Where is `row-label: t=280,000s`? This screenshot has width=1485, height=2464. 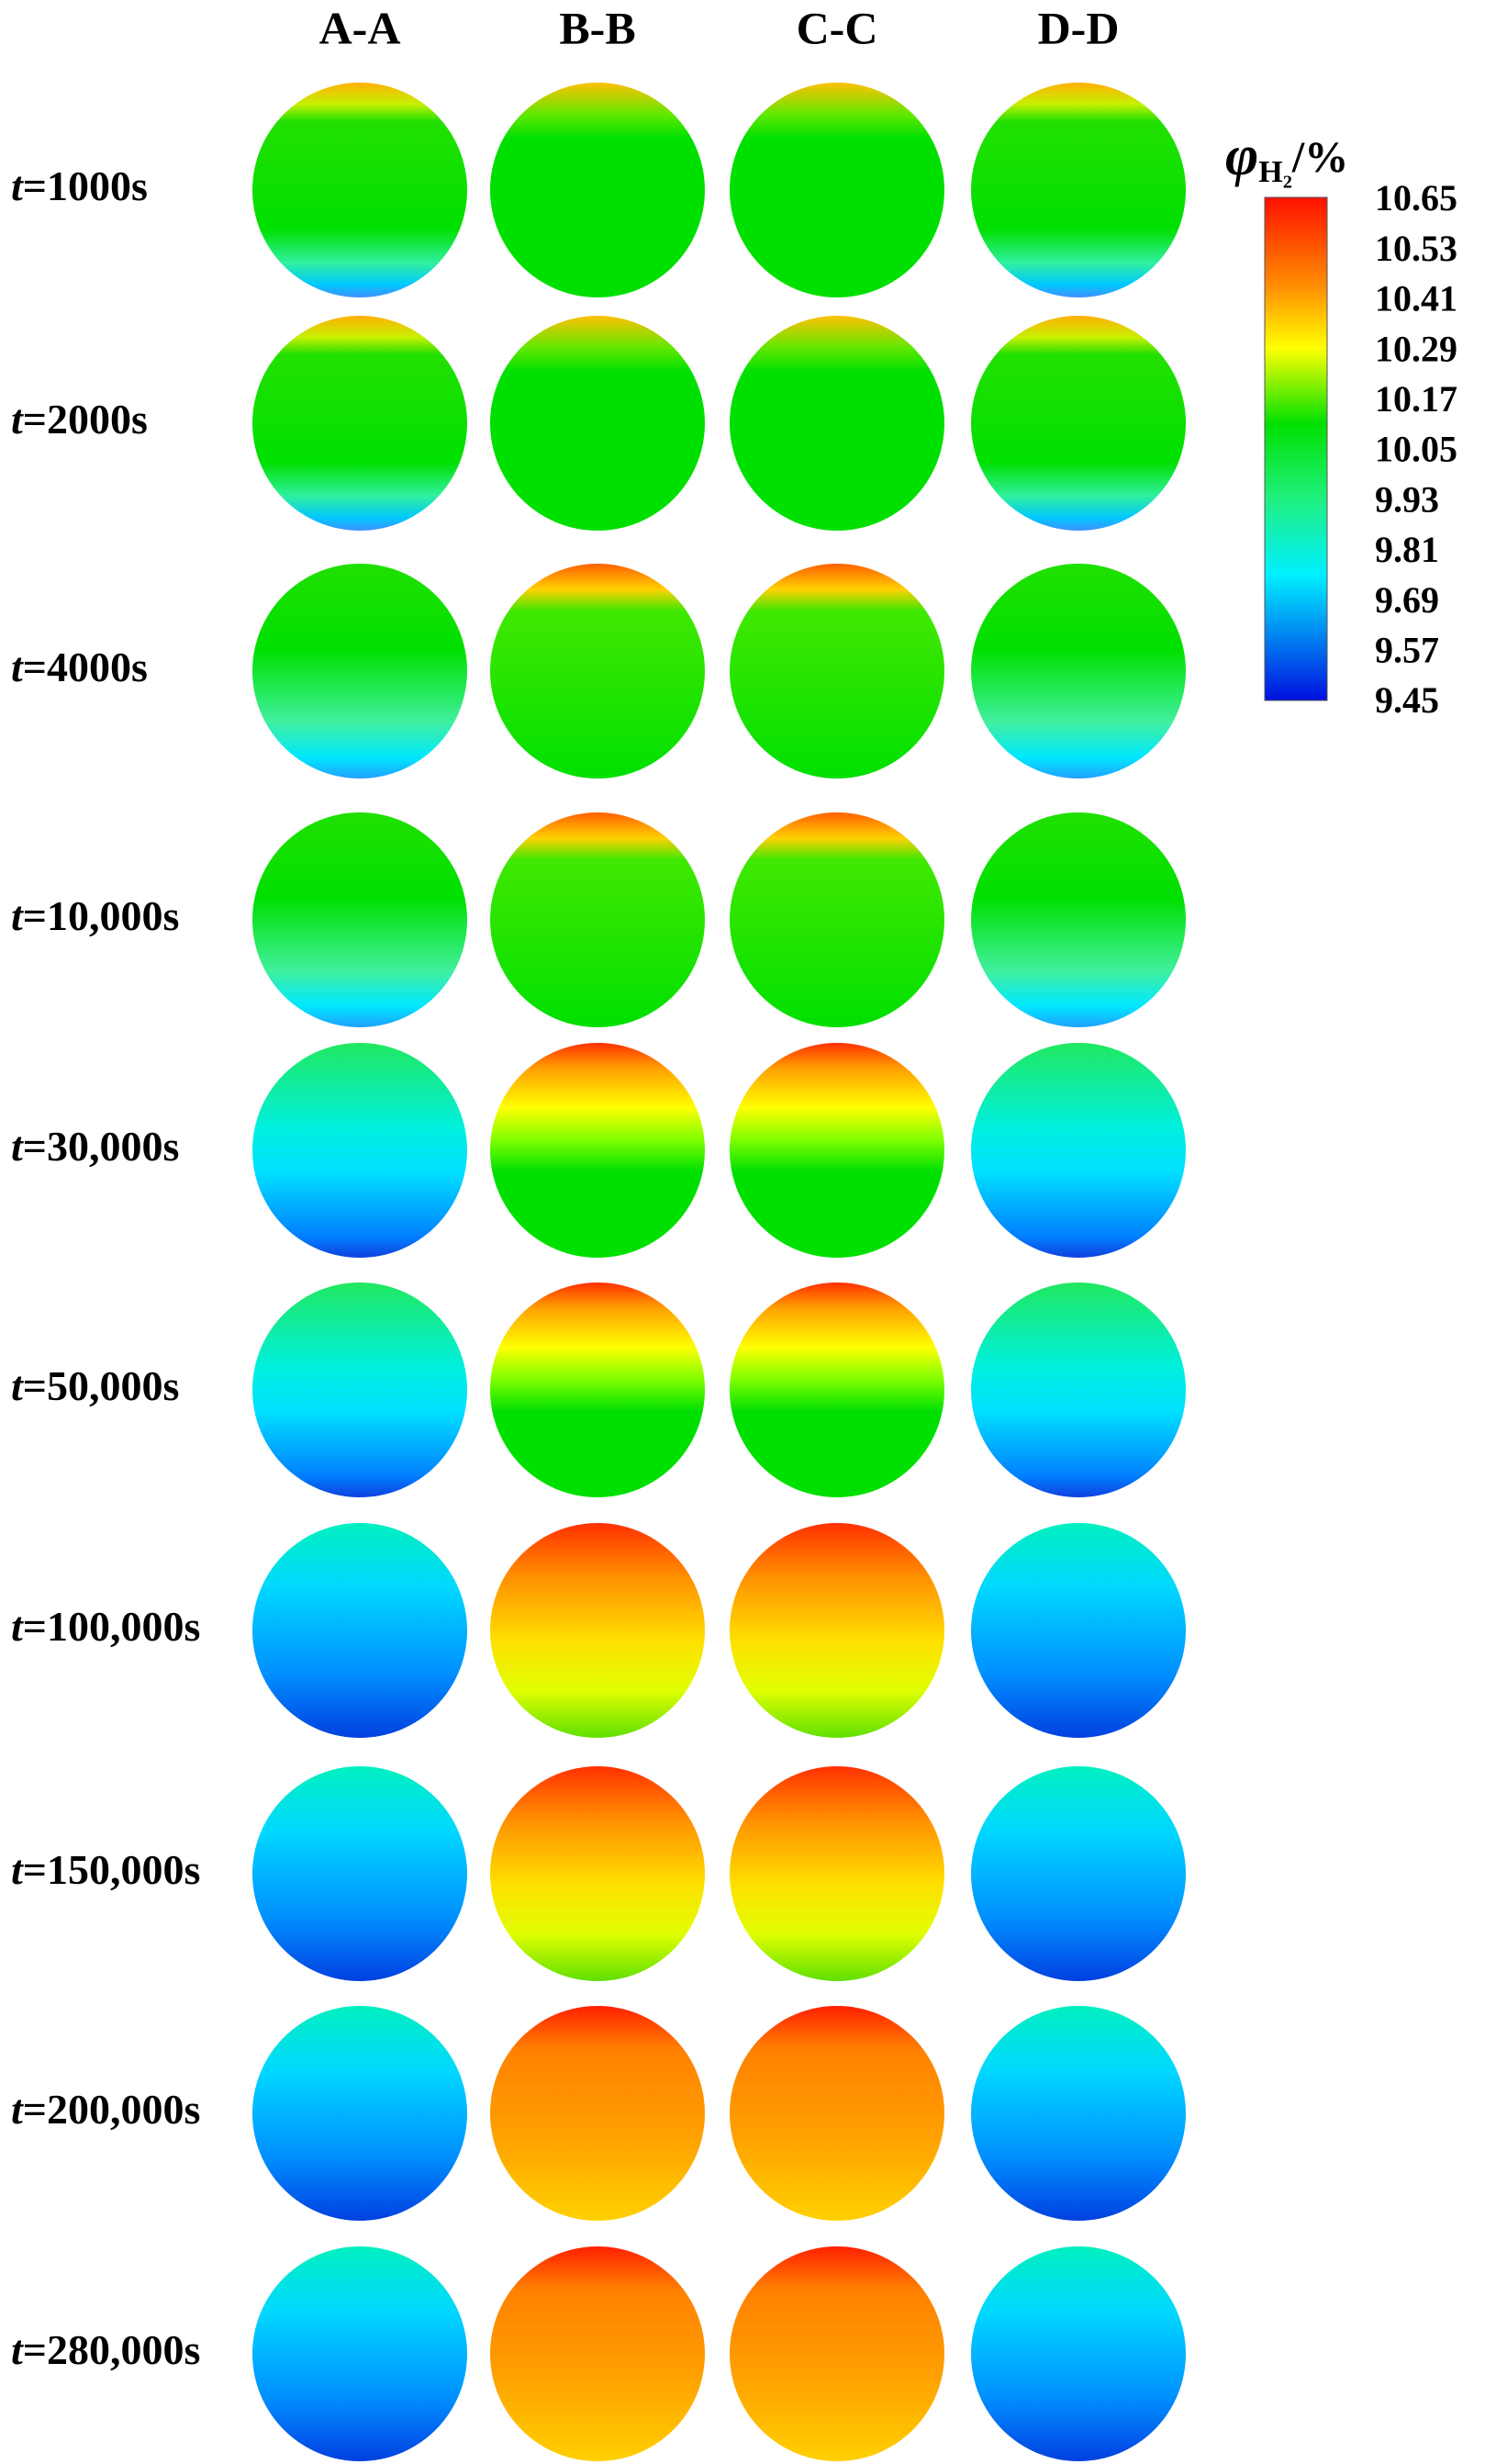
row-label: t=280,000s is located at coordinates (106, 2349).